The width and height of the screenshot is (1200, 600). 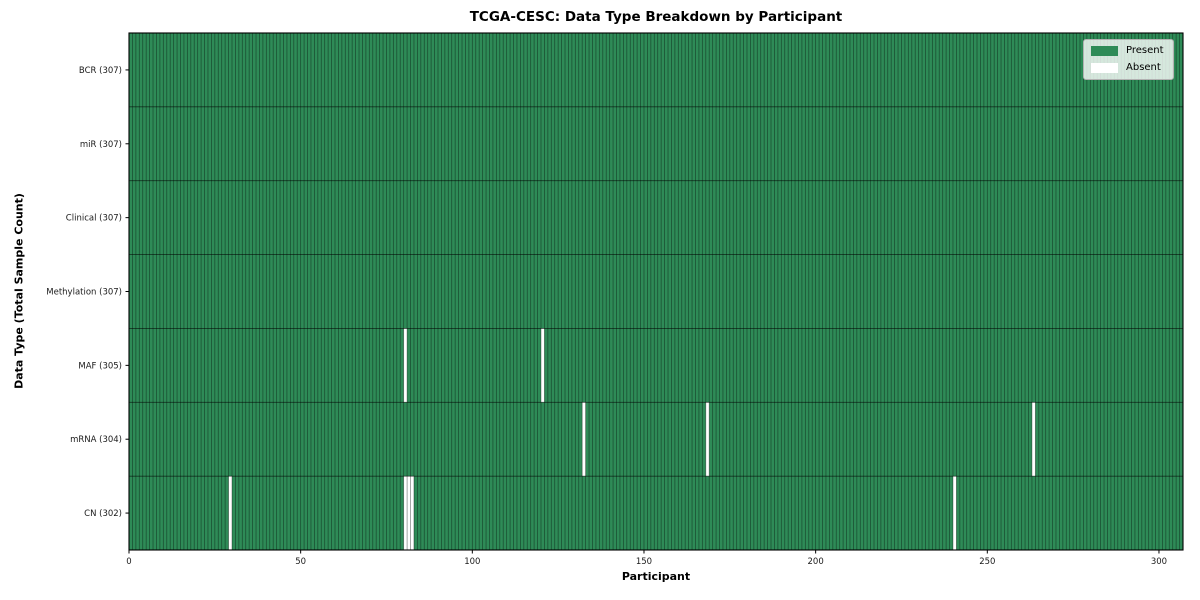 I want to click on svg-text: CN (302), so click(x=103, y=514).